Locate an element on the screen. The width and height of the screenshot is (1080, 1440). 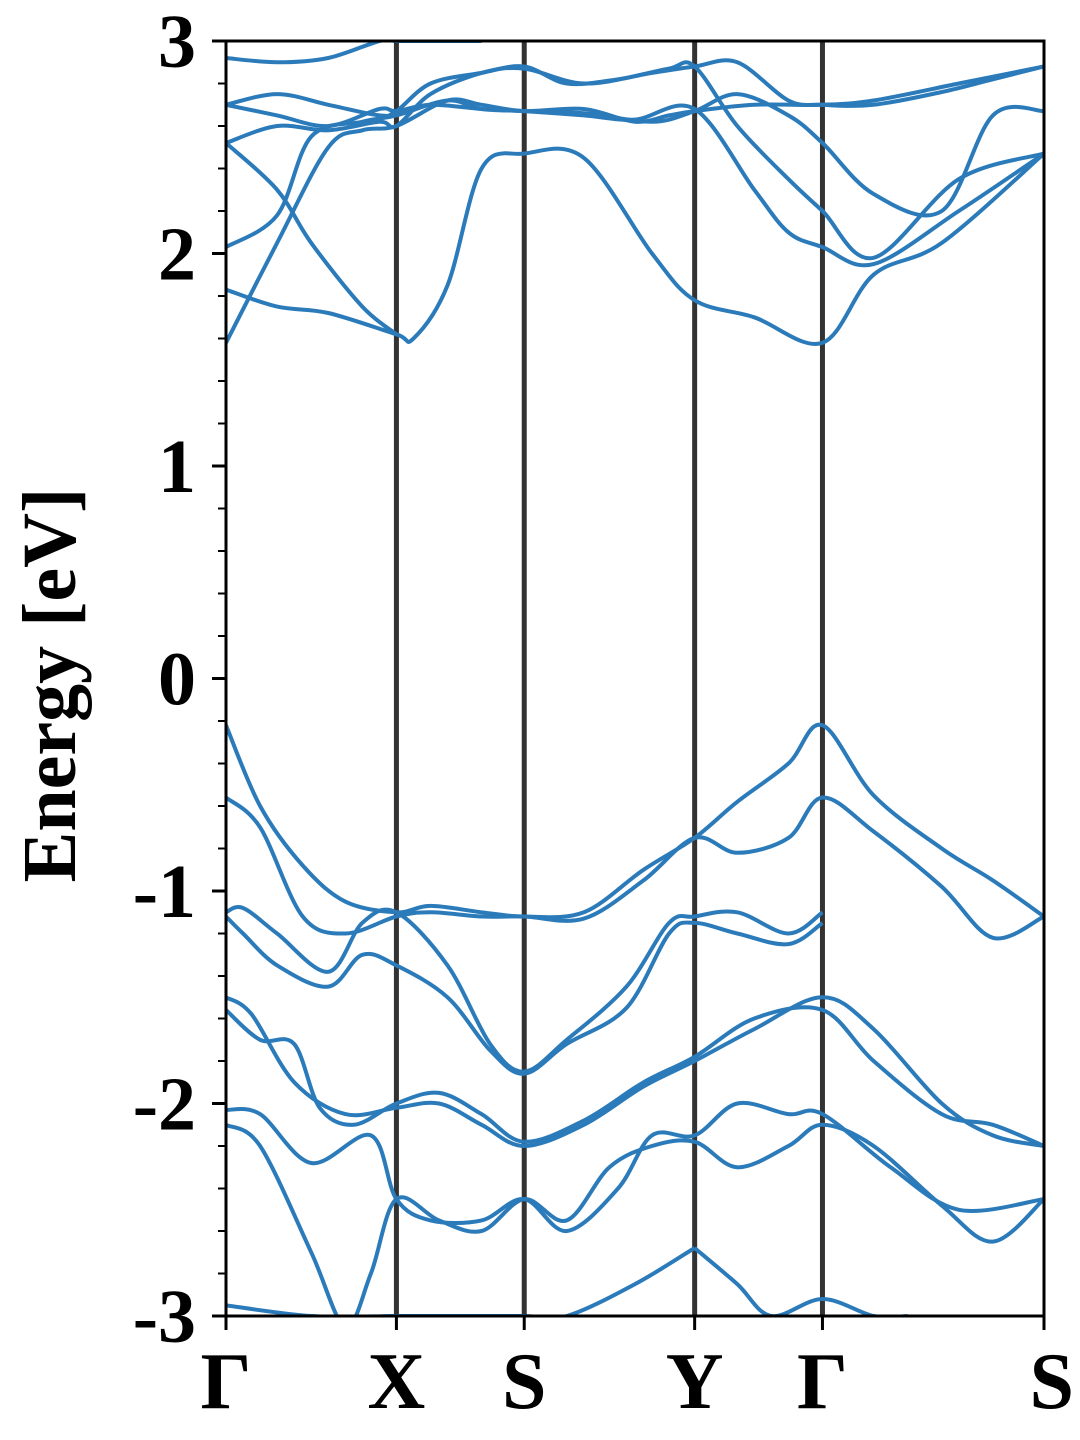
y-tick-label: -2 is located at coordinates (164, 1105).